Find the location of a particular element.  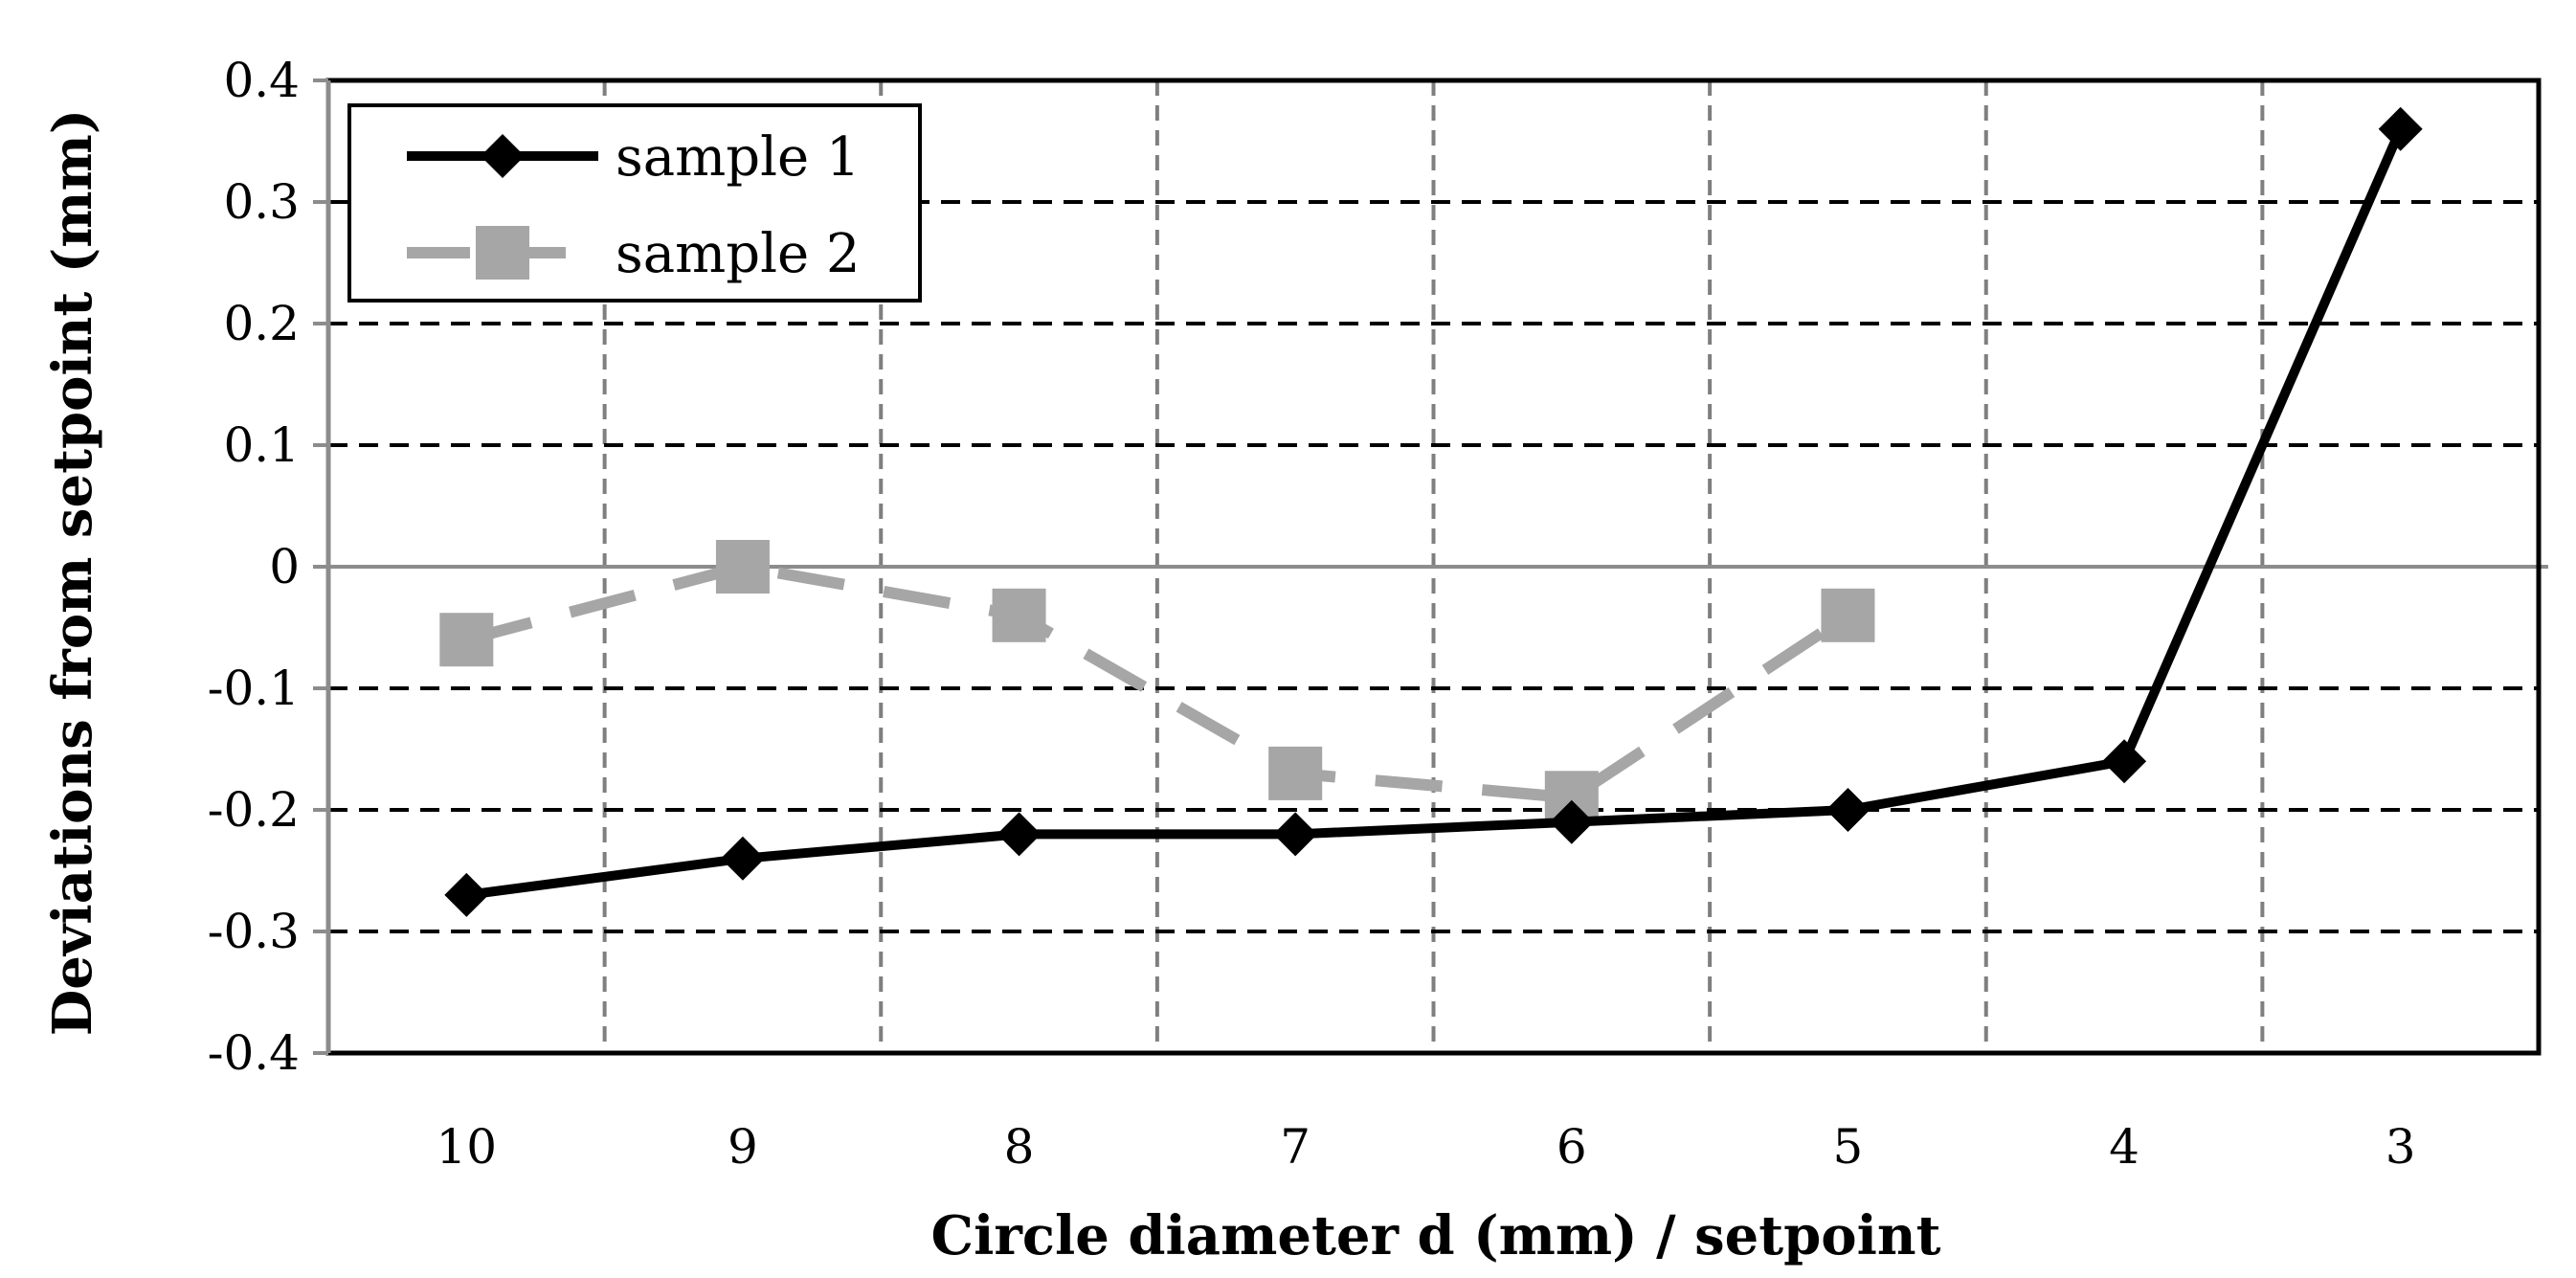

x-axis-title: Circle diameter d (mm) / setpoint is located at coordinates (1436, 1236).